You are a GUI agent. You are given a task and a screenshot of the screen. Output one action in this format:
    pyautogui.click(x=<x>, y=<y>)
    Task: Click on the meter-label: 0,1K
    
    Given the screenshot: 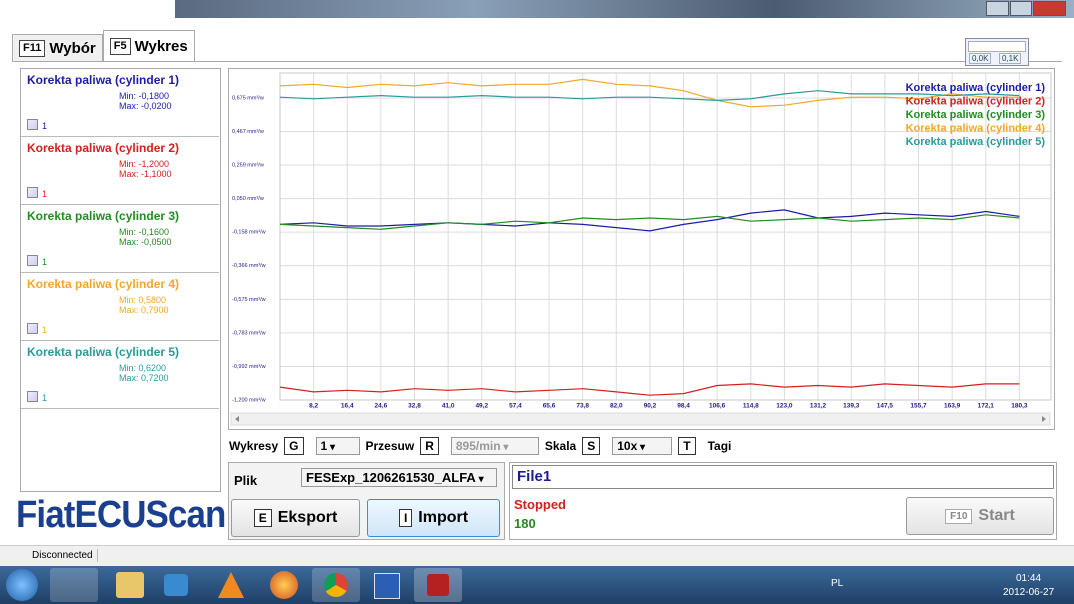 What is the action you would take?
    pyautogui.click(x=1010, y=58)
    